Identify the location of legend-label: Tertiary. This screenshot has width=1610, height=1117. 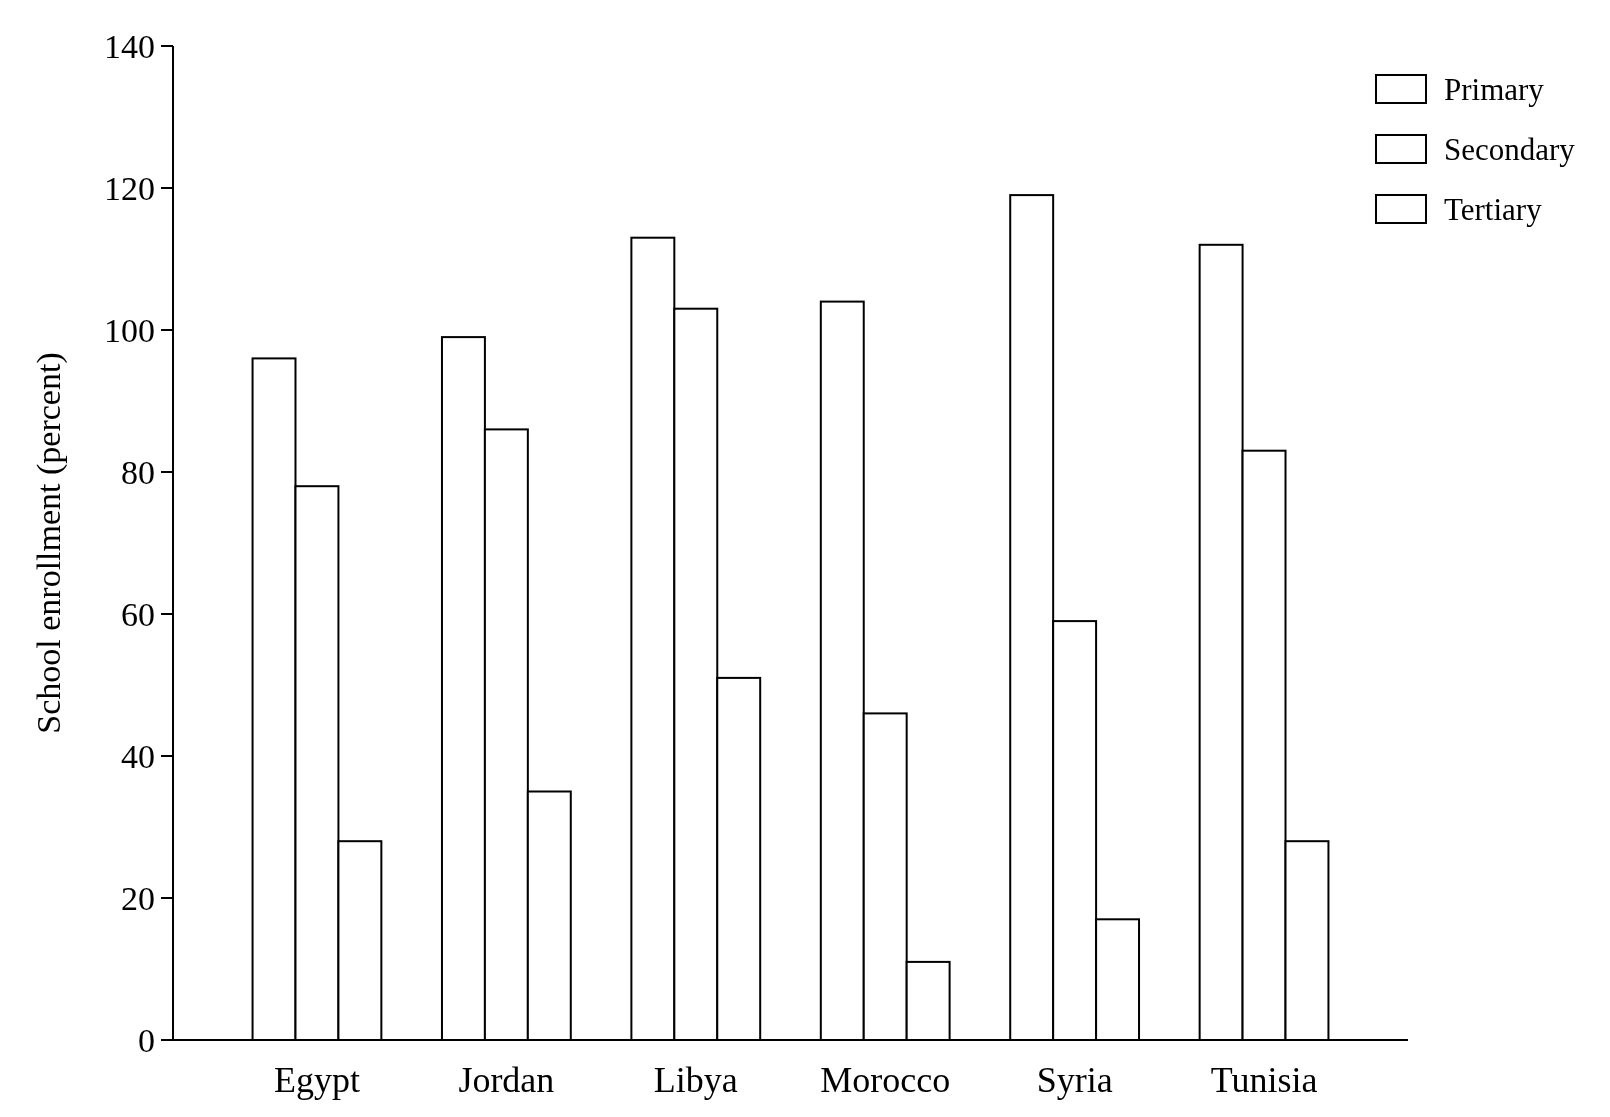
(1493, 209).